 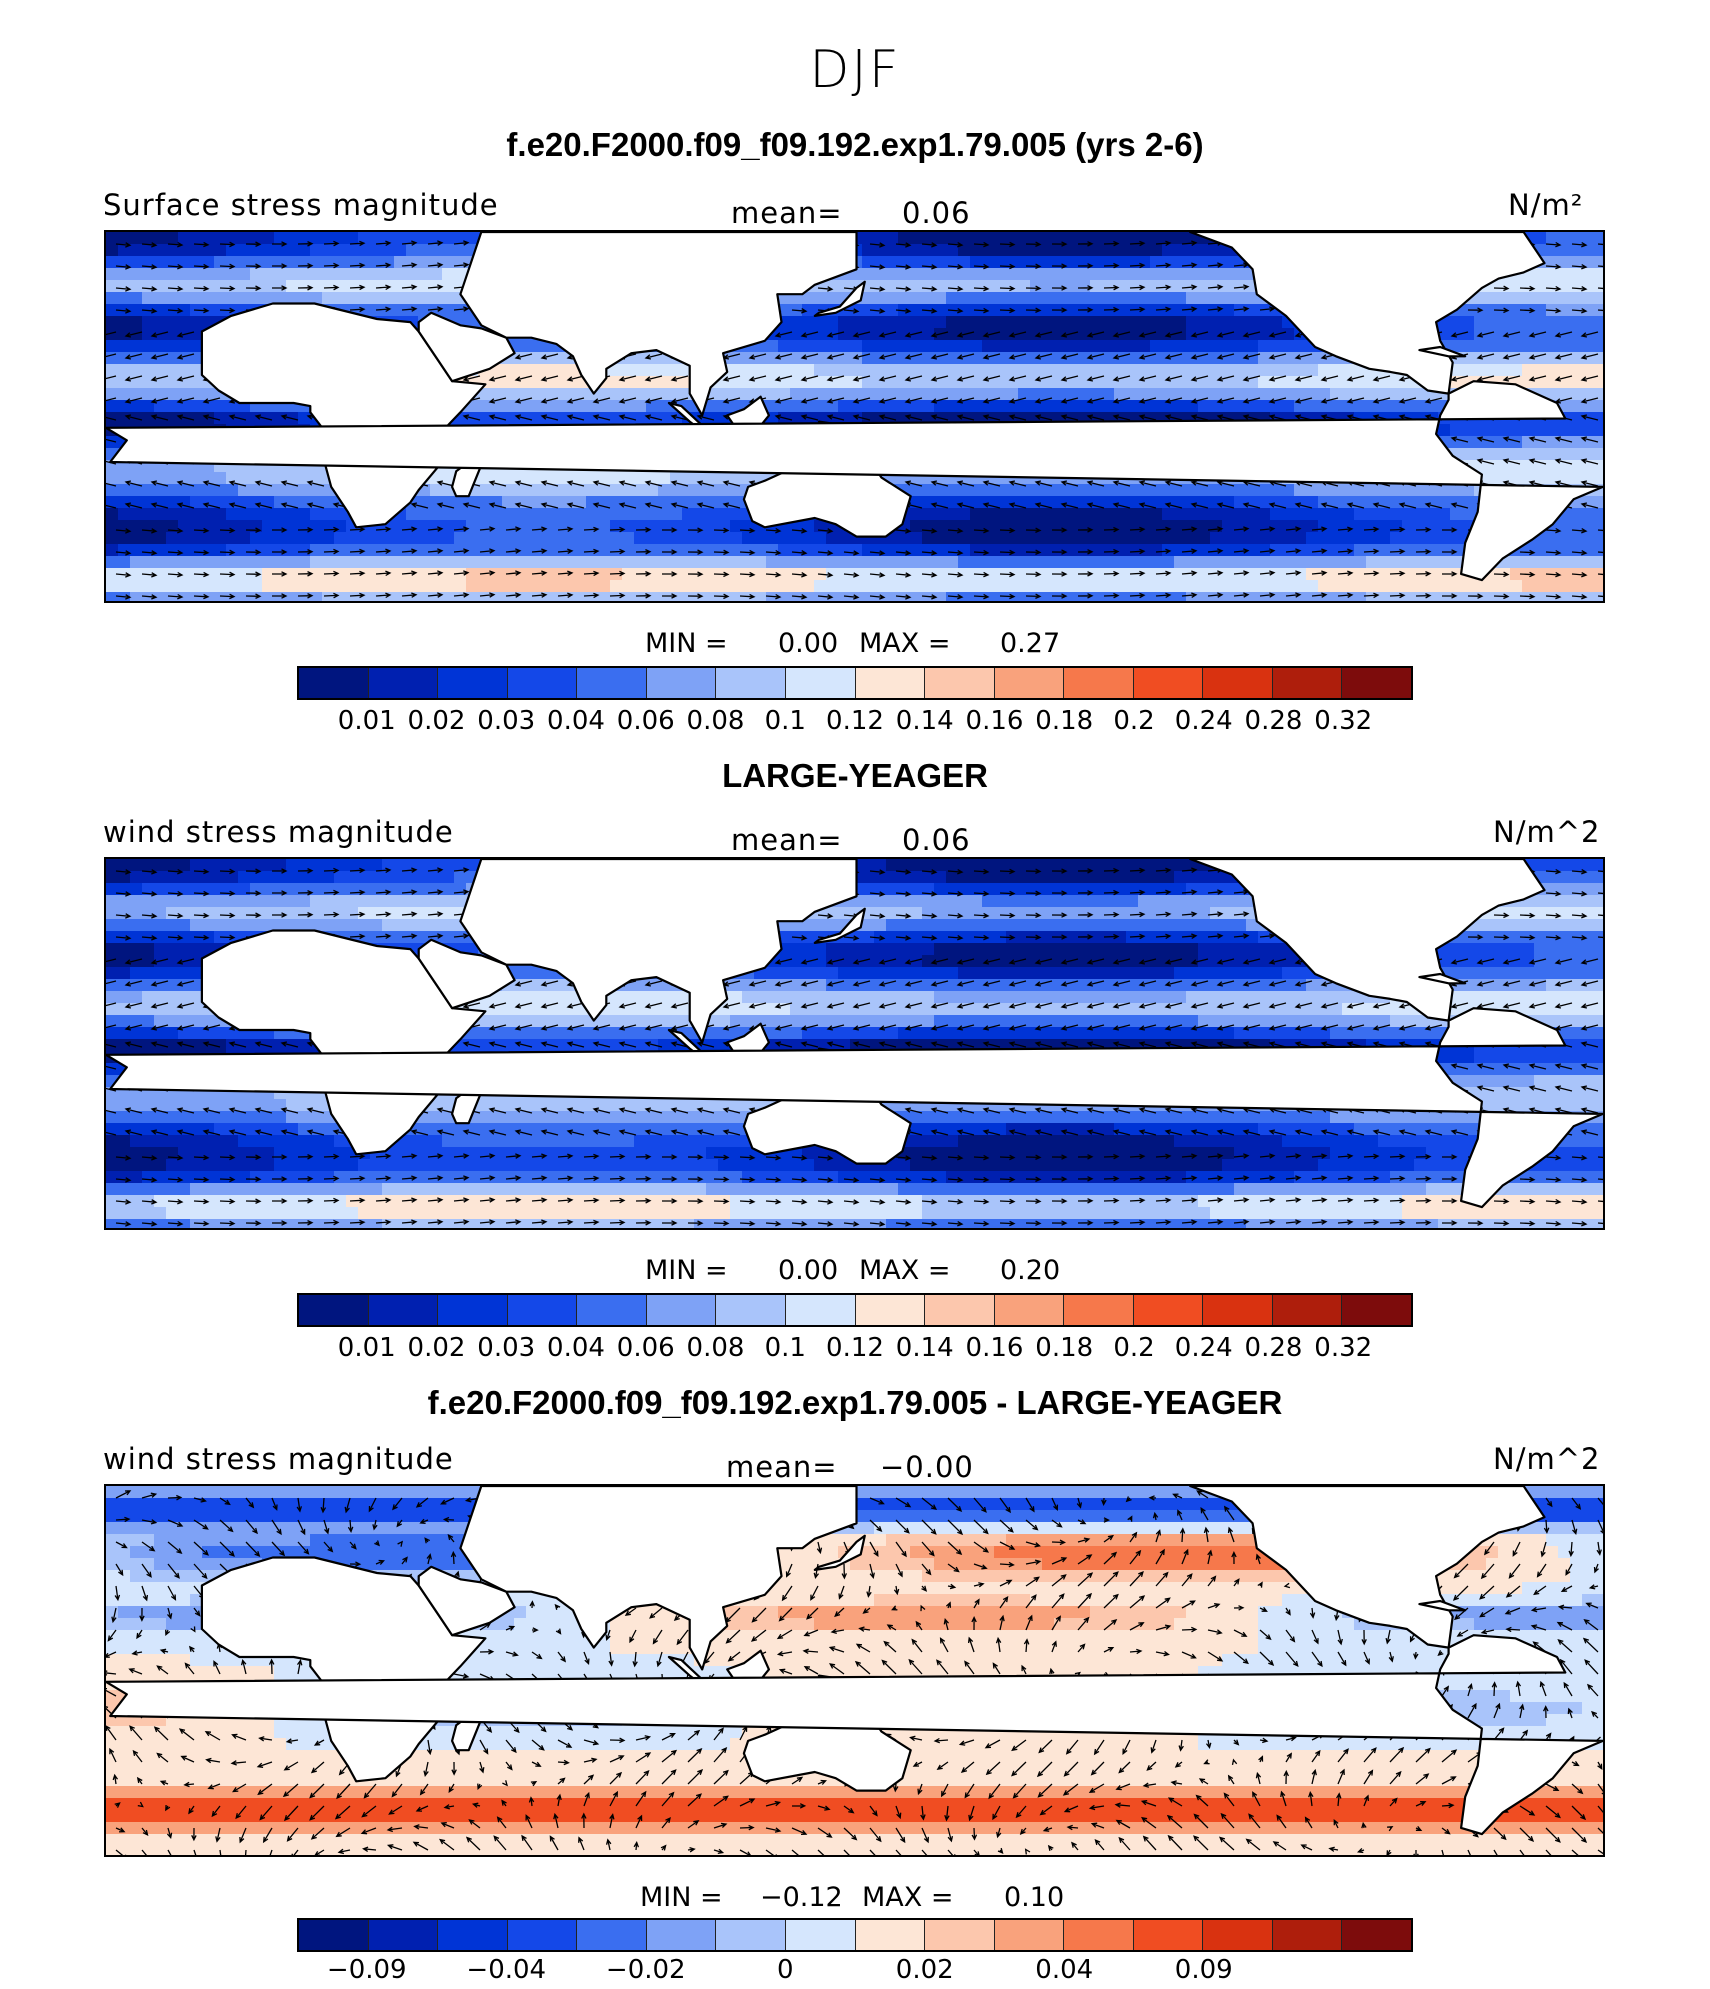 I want to click on colorbar-tick-label: 0.03, so click(x=506, y=721).